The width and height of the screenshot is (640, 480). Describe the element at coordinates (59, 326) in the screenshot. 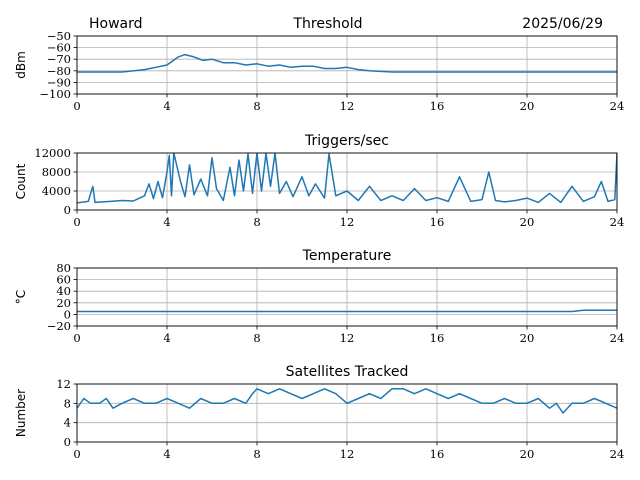

I see `panel-temperature-ytick-label-0: −20` at that location.